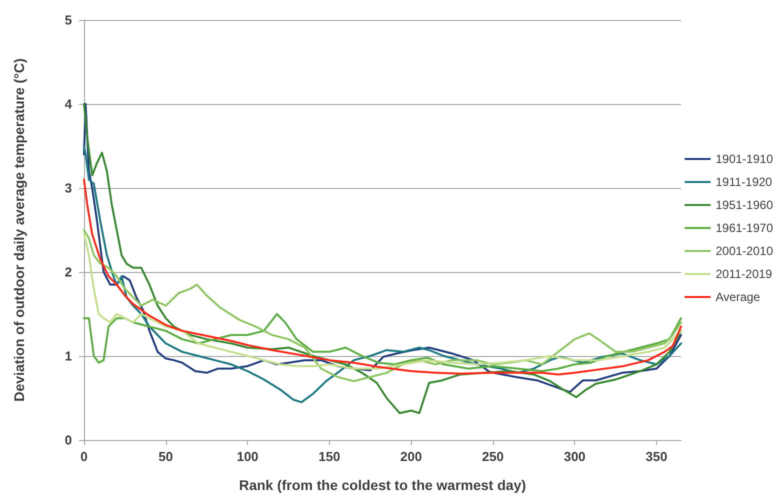 The image size is (784, 498). I want to click on legend-label: 1951-1960, so click(745, 205).